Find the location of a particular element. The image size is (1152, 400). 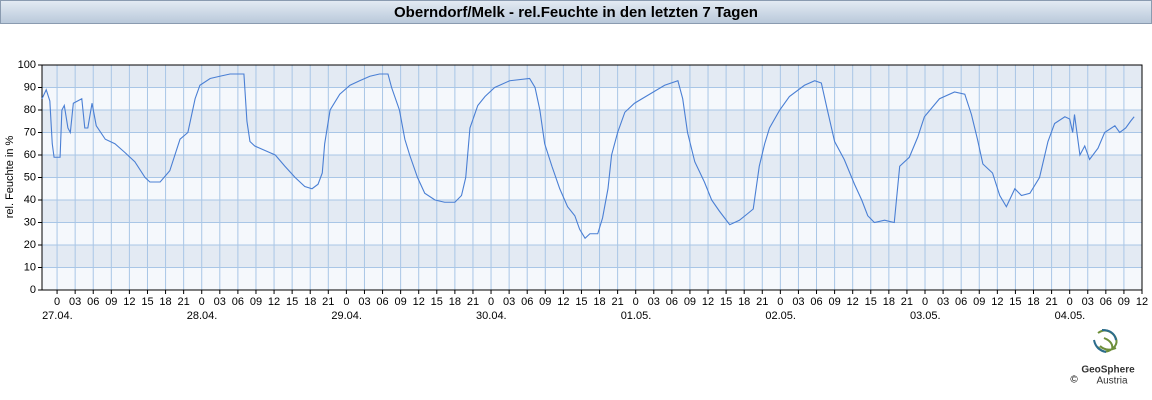

y-tick-label: 30 is located at coordinates (30, 222).